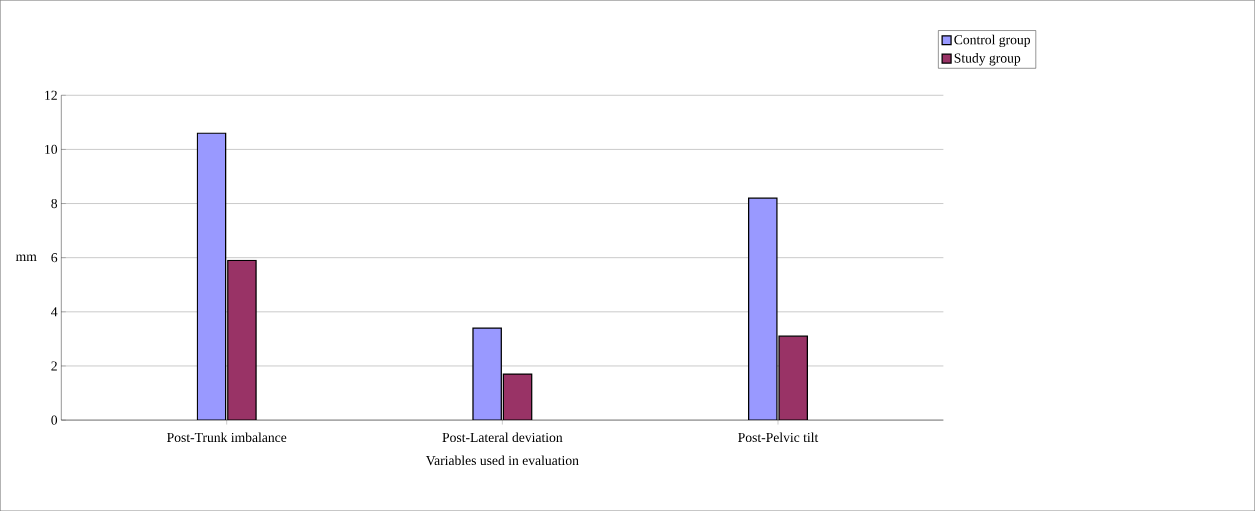 The width and height of the screenshot is (1255, 511). Describe the element at coordinates (51, 149) in the screenshot. I see `y-tick-label: 10` at that location.